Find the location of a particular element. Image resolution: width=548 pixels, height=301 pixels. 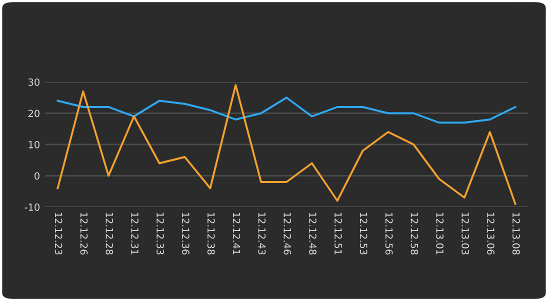

y-tick-label: -10 is located at coordinates (32, 207).